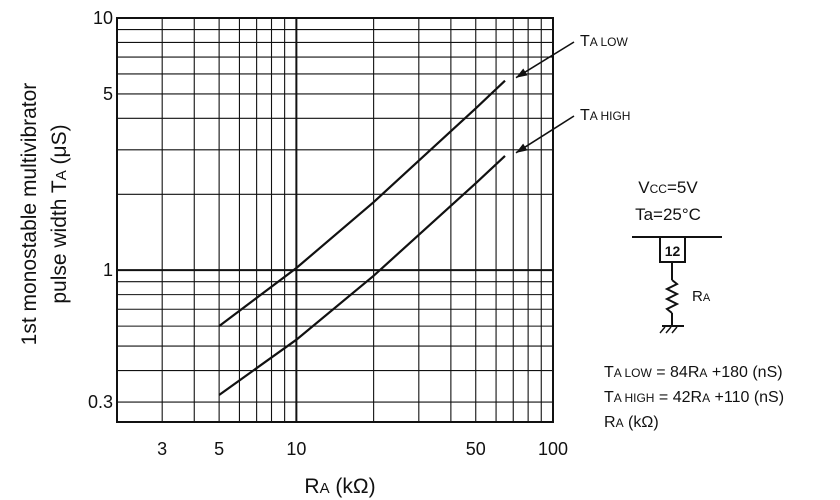 Image resolution: width=840 pixels, height=500 pixels. I want to click on y-tick-label: 0.3, so click(100, 402).